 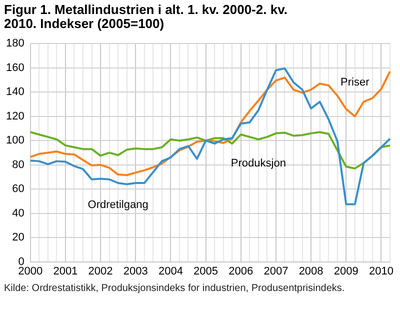 I want to click on x-tick-label: 2008, so click(x=311, y=271).